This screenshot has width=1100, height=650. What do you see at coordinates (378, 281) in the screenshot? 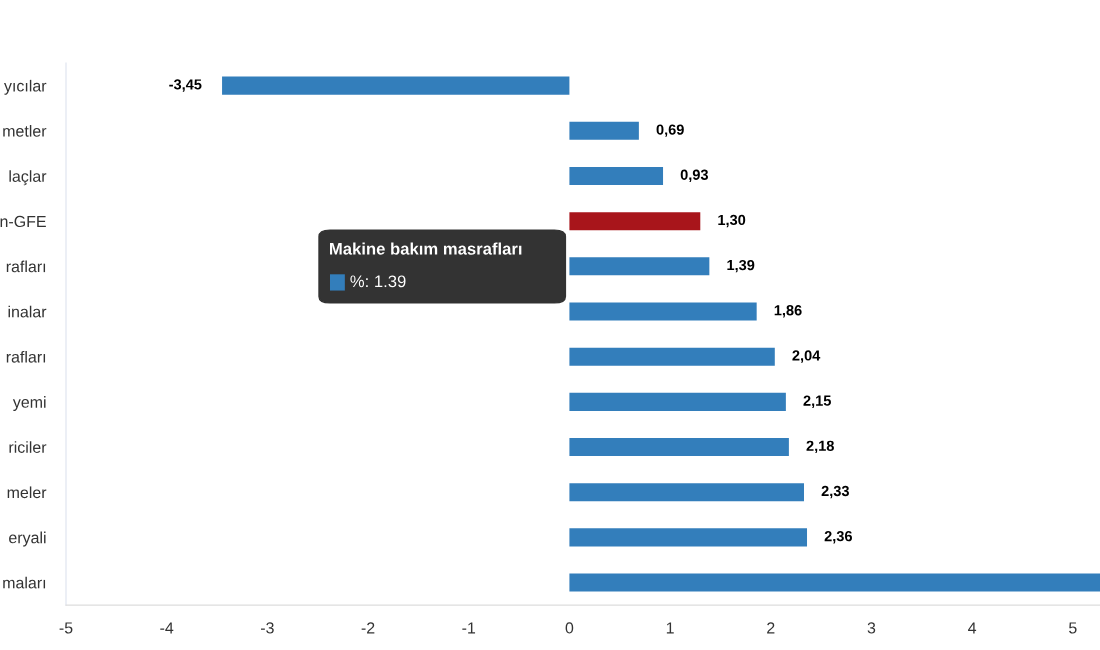
I see `annotation: %: 1.39` at bounding box center [378, 281].